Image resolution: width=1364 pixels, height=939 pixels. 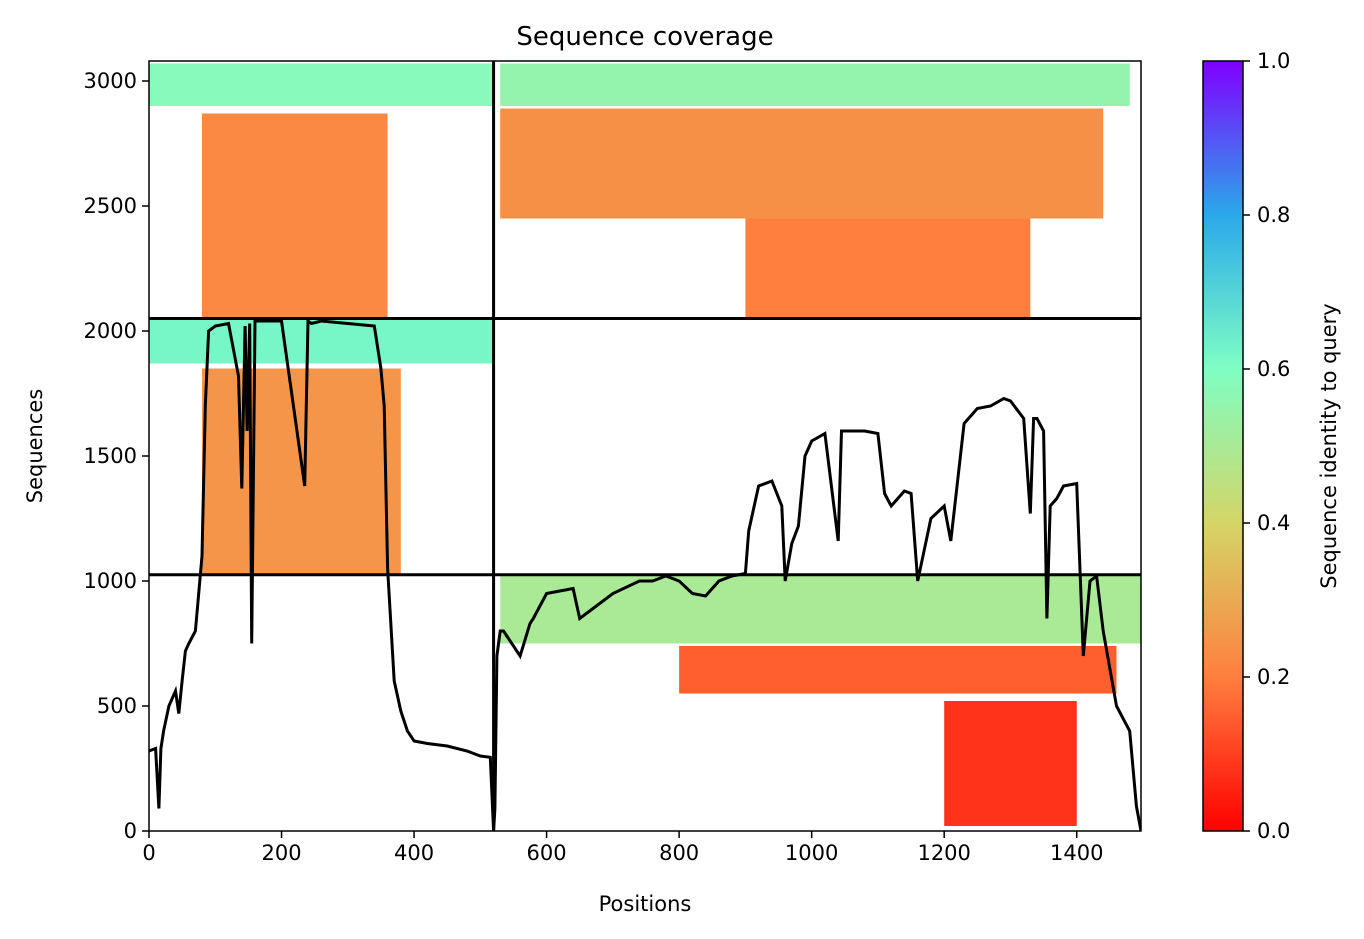 What do you see at coordinates (1273, 831) in the screenshot?
I see `colorbar-tick-label: 0.0` at bounding box center [1273, 831].